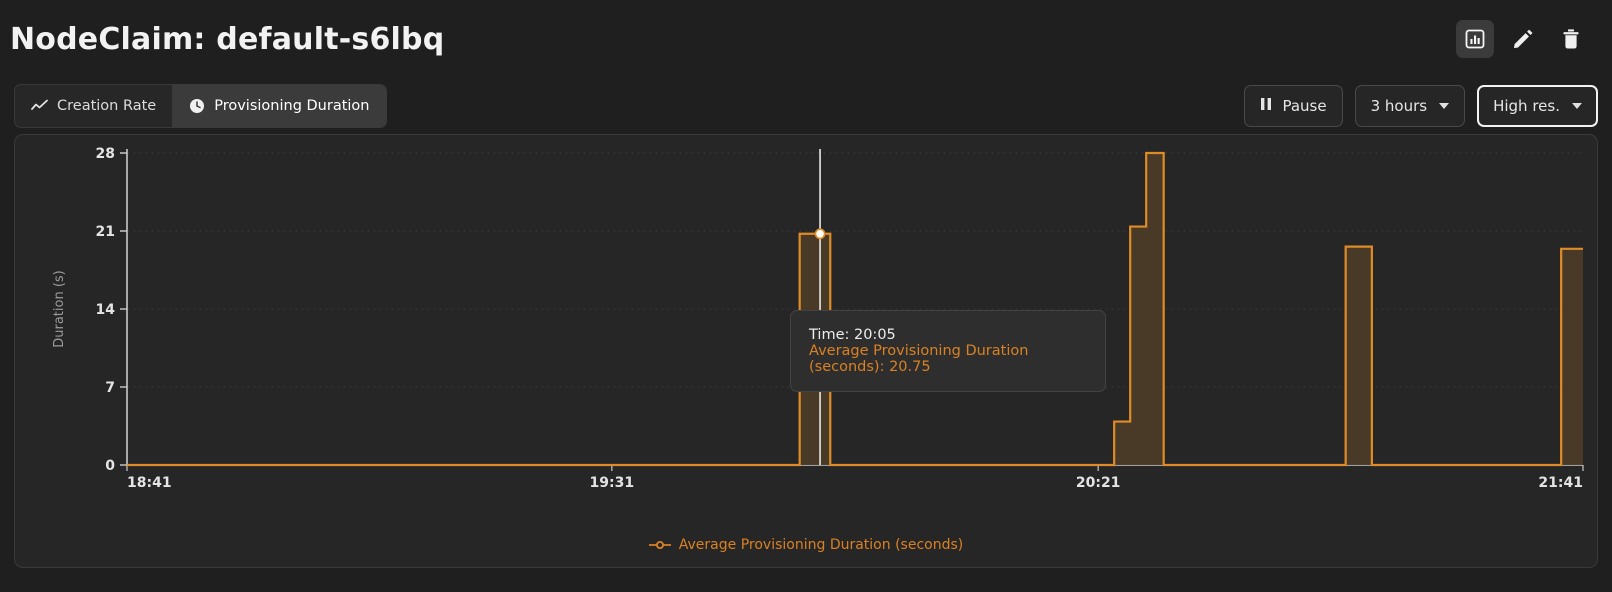 The width and height of the screenshot is (1612, 592). I want to click on clock-icon, so click(197, 106).